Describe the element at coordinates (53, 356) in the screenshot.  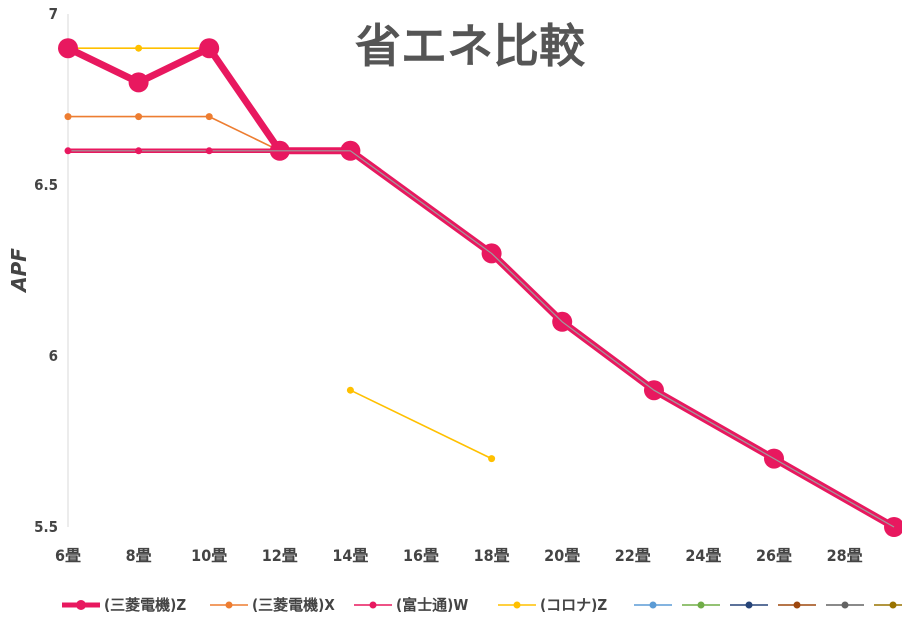
I see `y-tick-label: 6` at that location.